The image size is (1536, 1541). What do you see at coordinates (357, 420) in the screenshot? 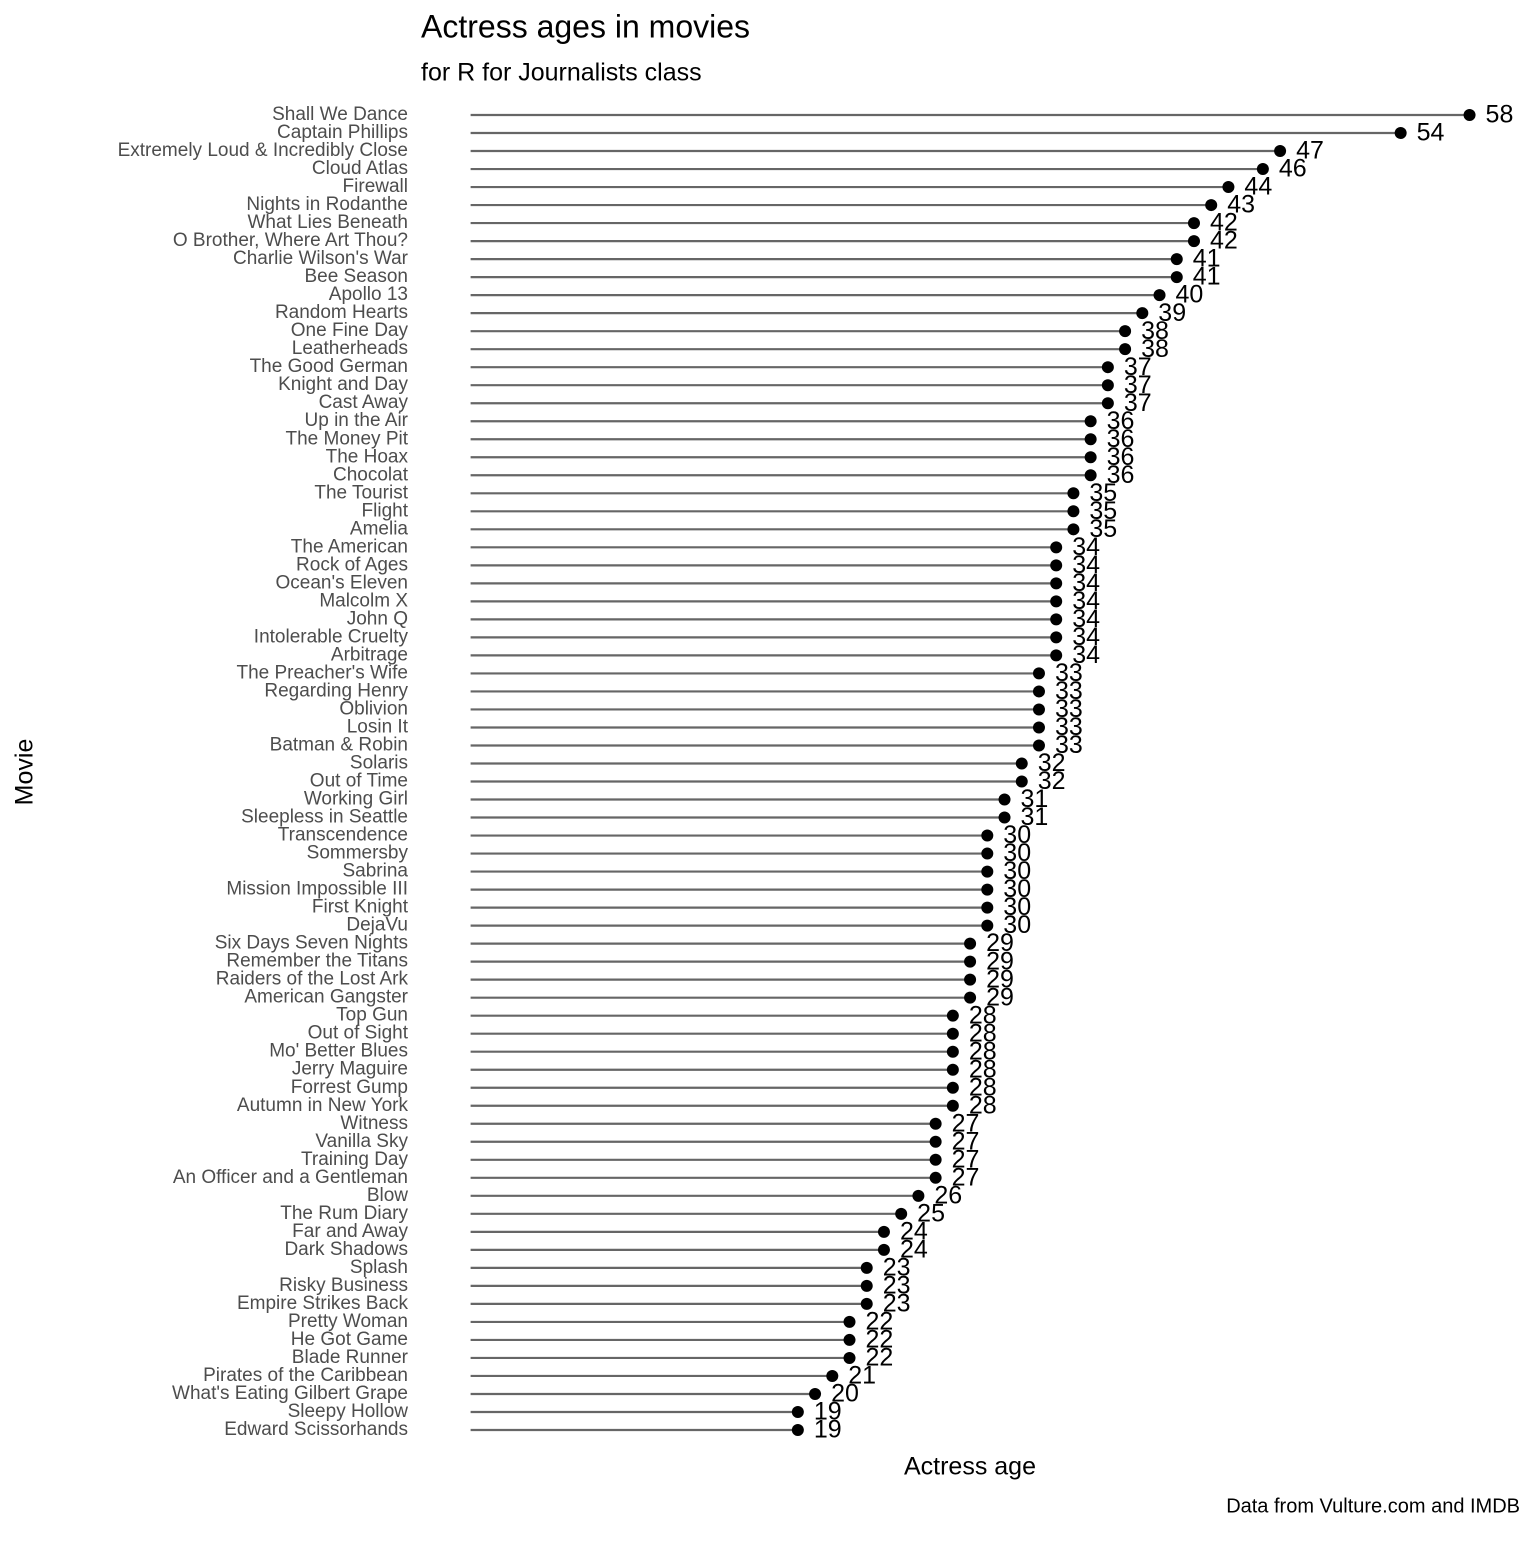
I see `y-tick-label: Up in the Air` at bounding box center [357, 420].